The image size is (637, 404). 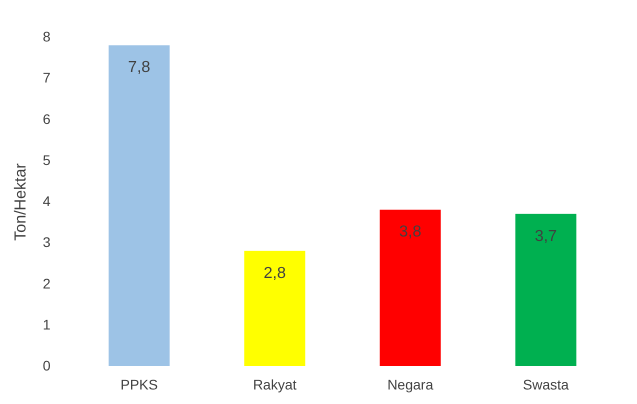 I want to click on x-tick-label: Swasta, so click(x=545, y=384).